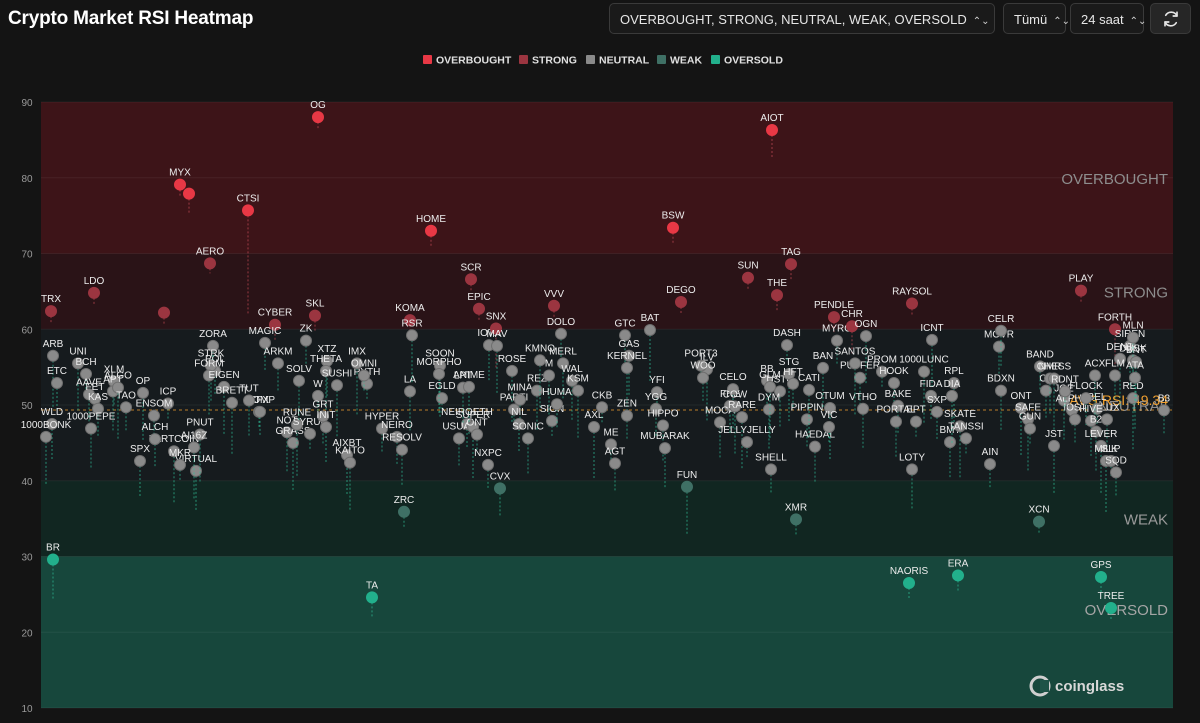  I want to click on y-tick-label: 50, so click(27, 406).